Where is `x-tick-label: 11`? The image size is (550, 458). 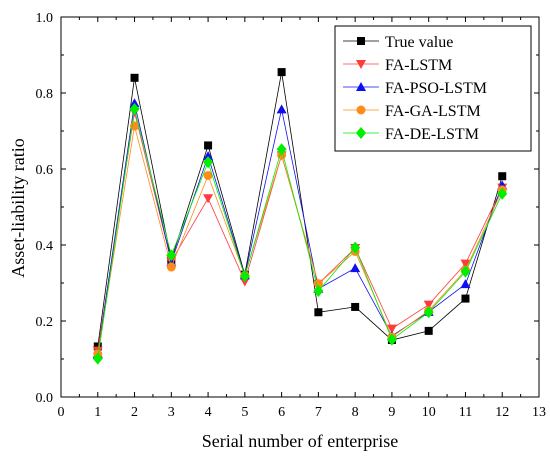
x-tick-label: 11 is located at coordinates (465, 412).